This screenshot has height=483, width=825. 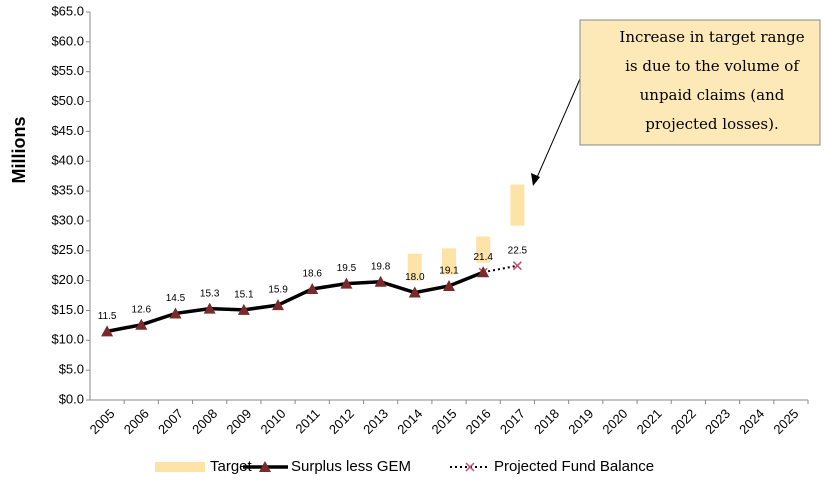 I want to click on arrow-line, so click(x=559, y=127).